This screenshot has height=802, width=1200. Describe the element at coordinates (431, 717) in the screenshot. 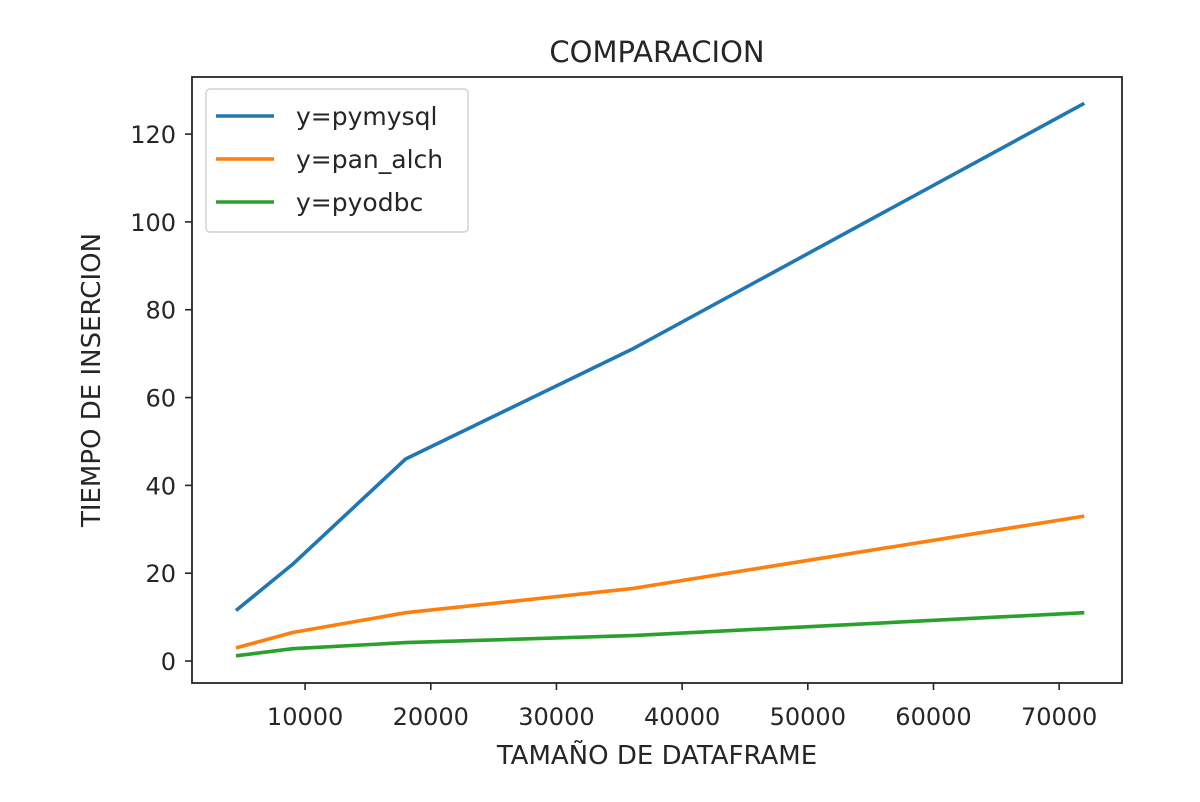

I see `x-tick-label: 20000` at that location.